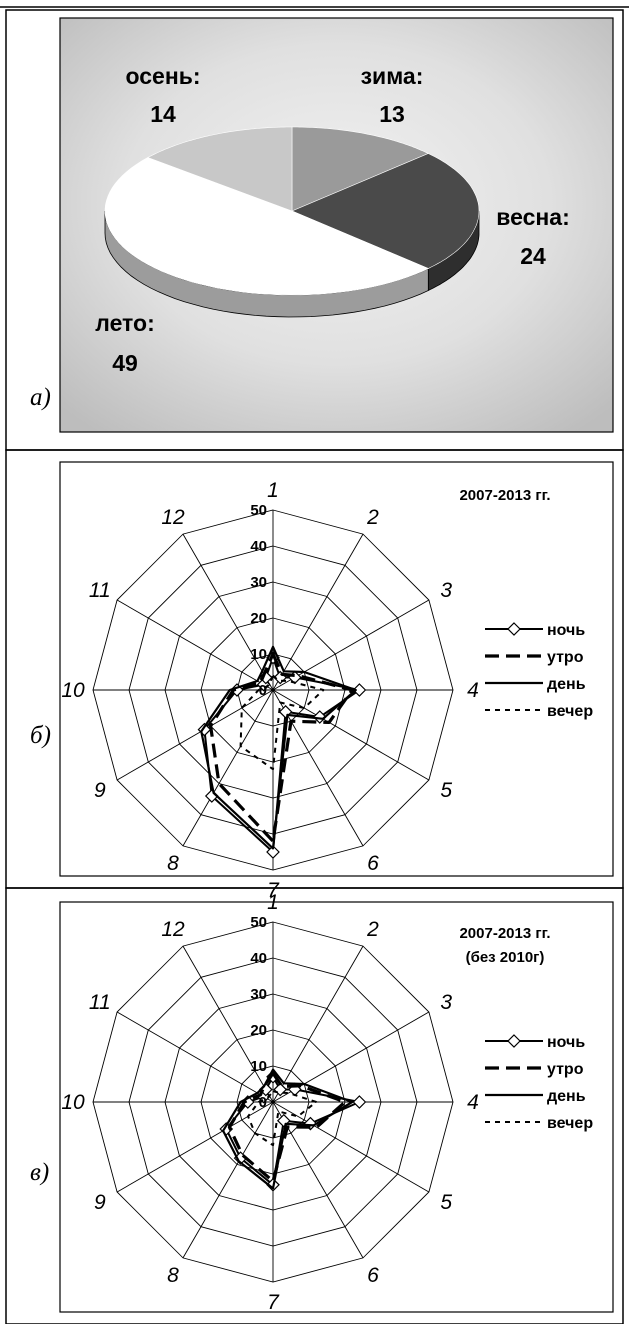 Image resolution: width=629 pixels, height=1324 pixels. What do you see at coordinates (319, 717) in the screenshot?
I see `point-ночь-5` at bounding box center [319, 717].